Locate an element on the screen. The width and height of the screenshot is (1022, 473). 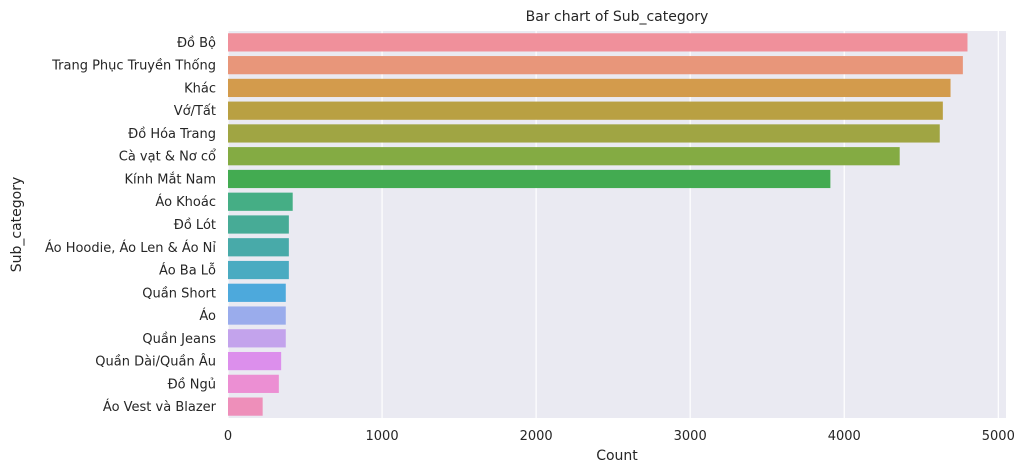
category-label: Trang Phục Truyền Thống is located at coordinates (133, 66).